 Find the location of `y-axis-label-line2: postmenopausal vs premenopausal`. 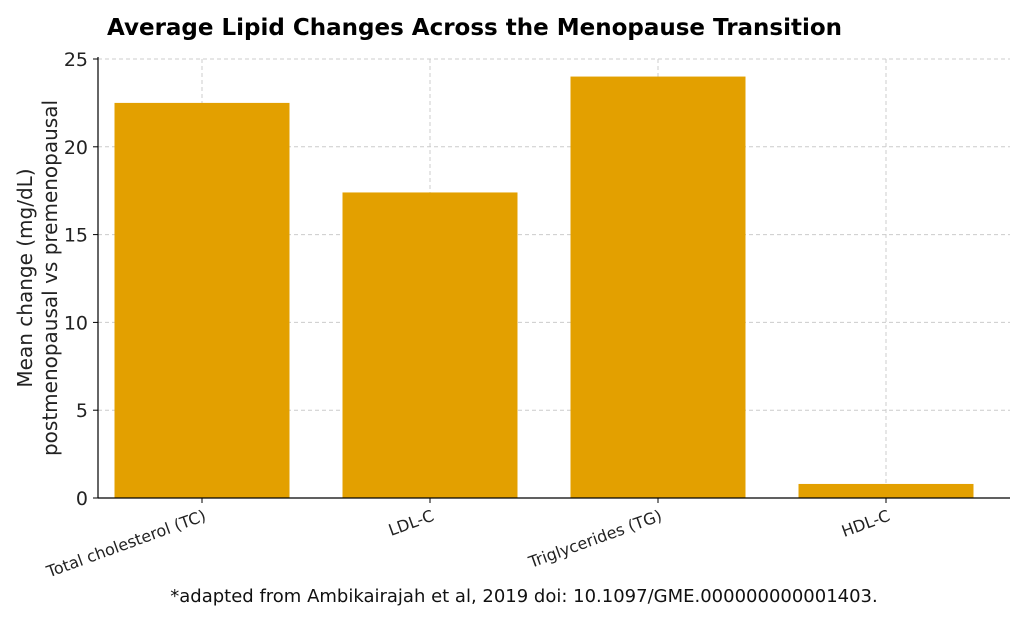

y-axis-label-line2: postmenopausal vs premenopausal is located at coordinates (50, 278).